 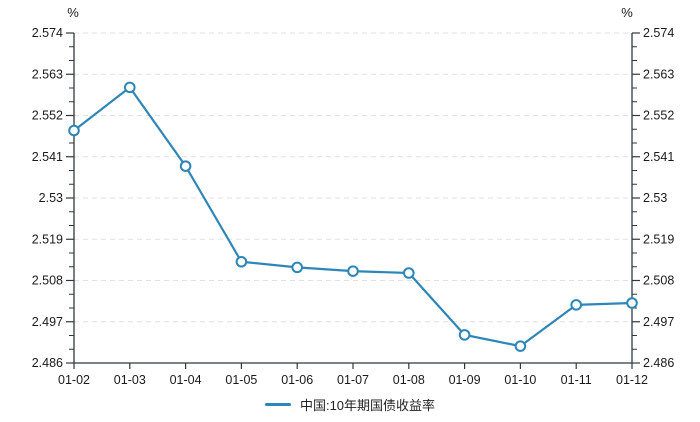 I want to click on y-axis-tick-label-left: 2.53, so click(x=51, y=198).